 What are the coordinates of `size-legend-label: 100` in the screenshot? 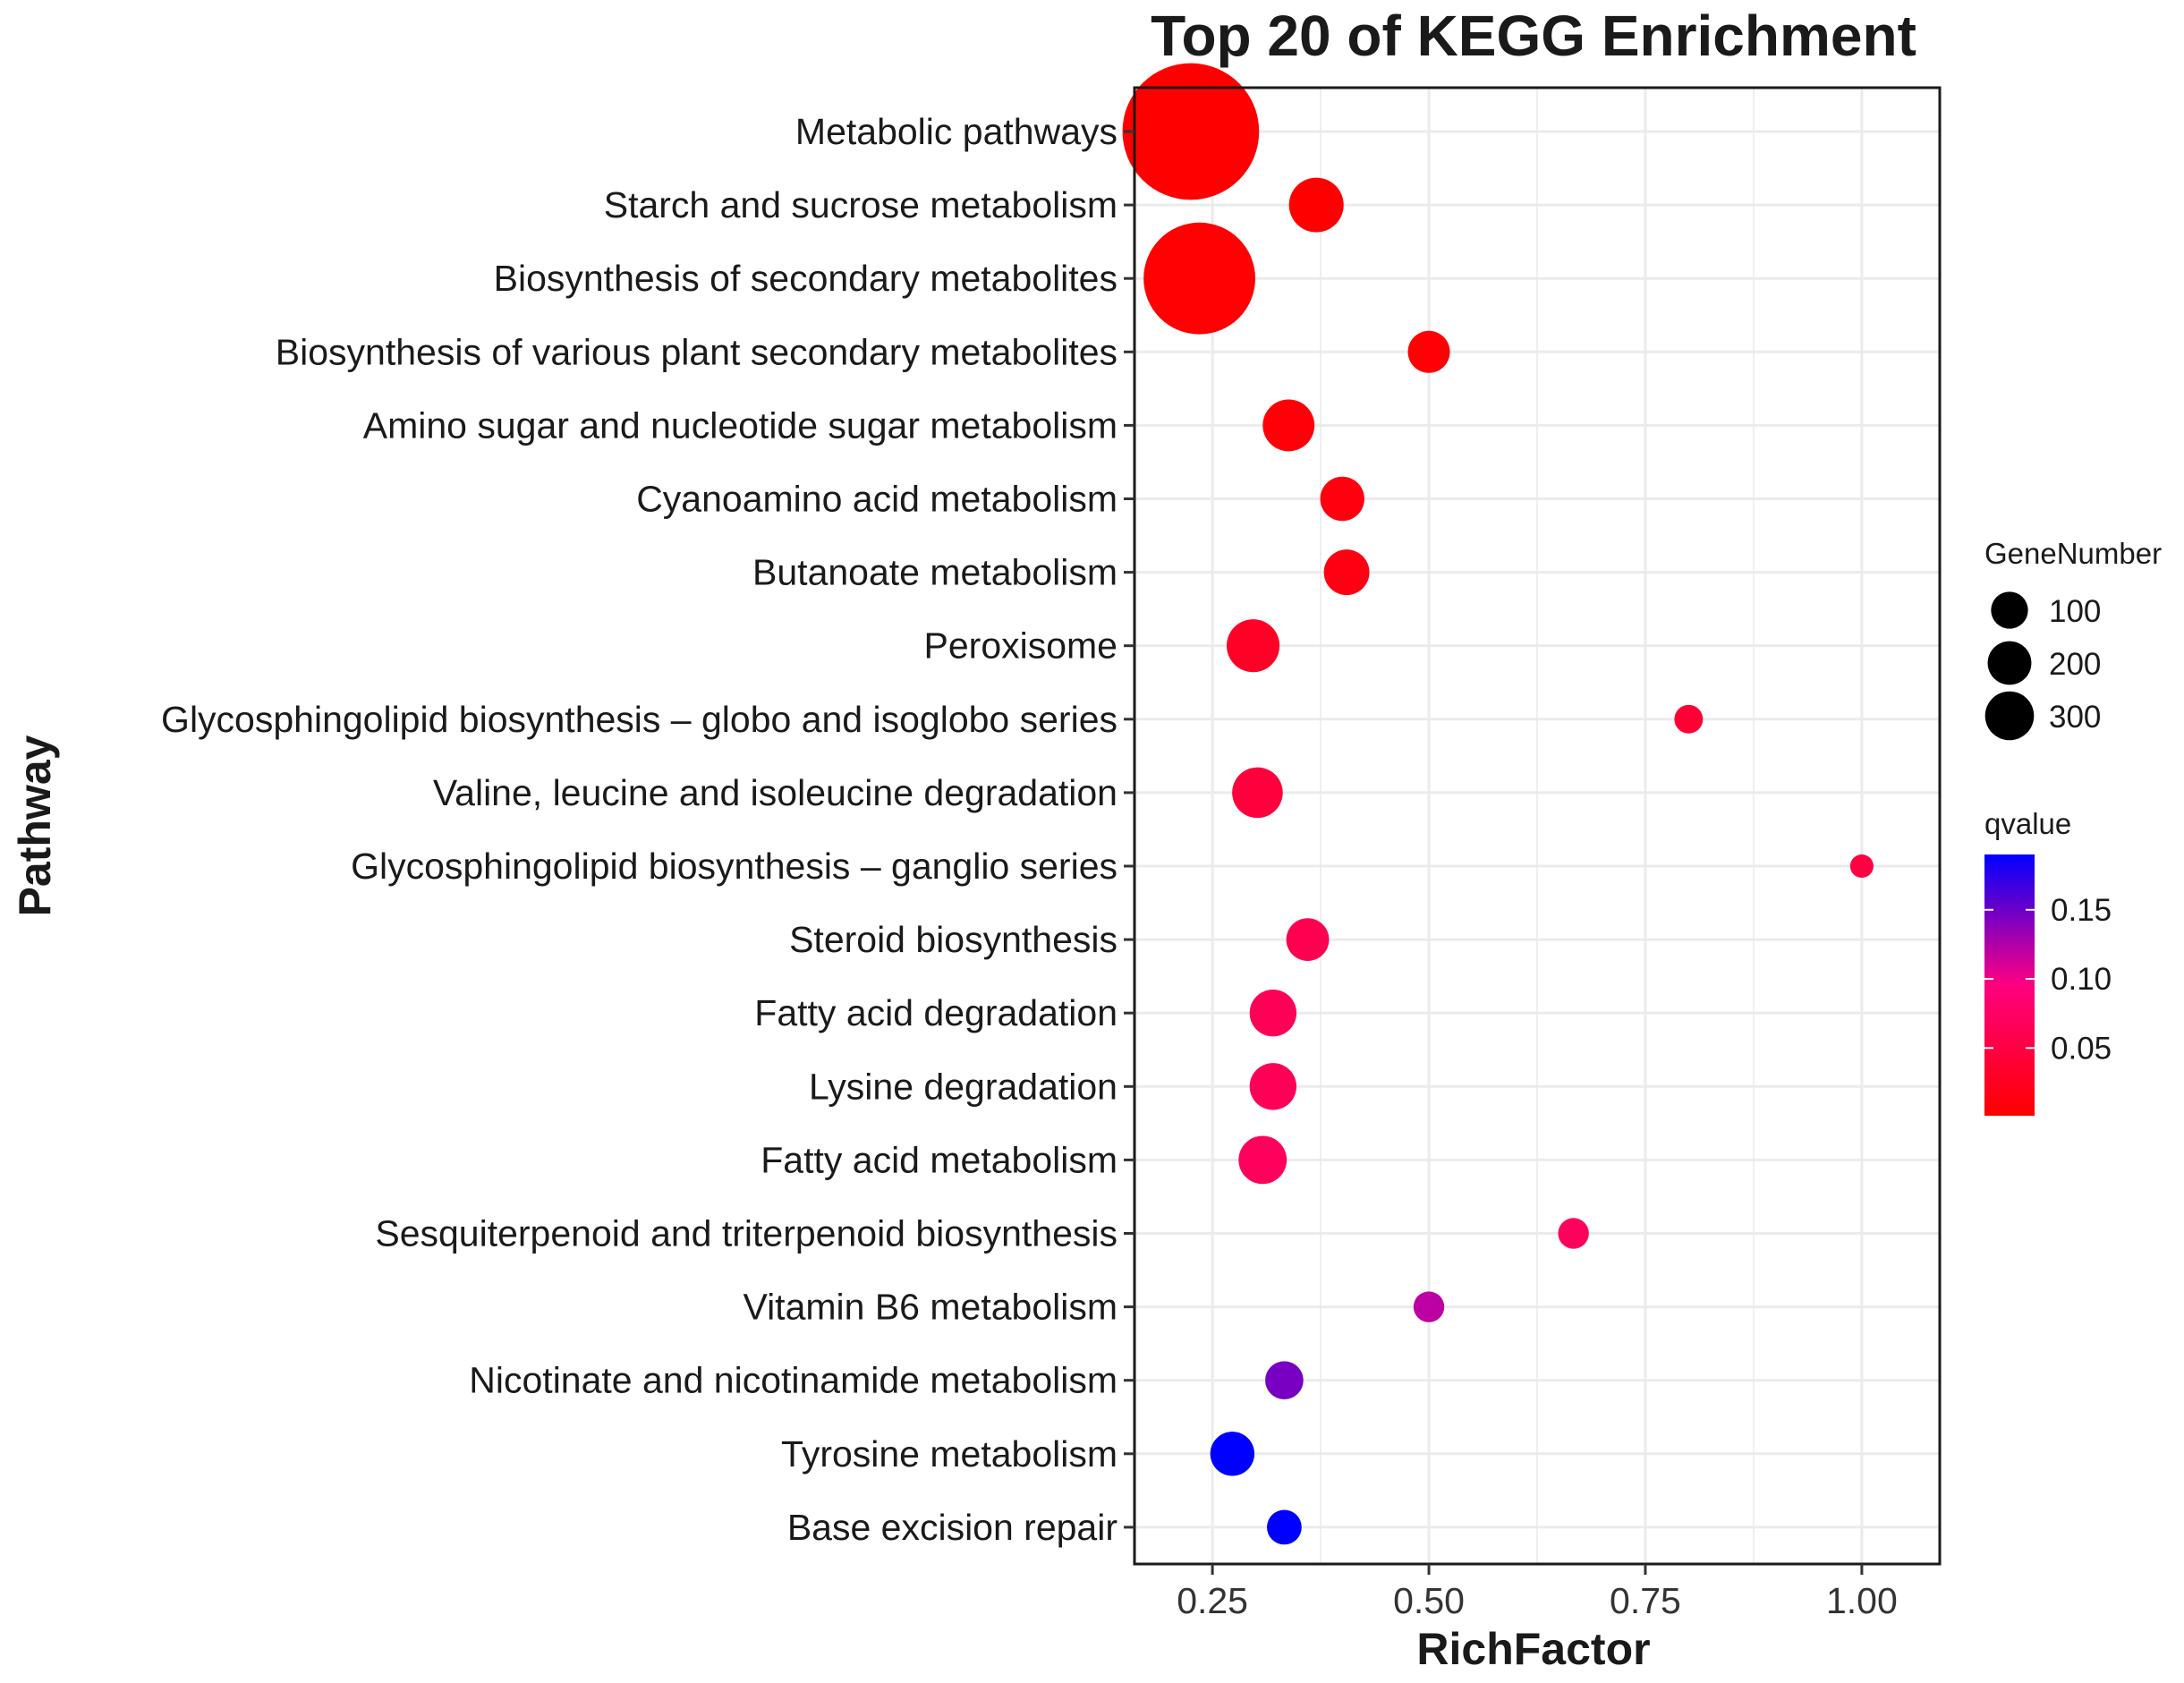 It's located at (2075, 611).